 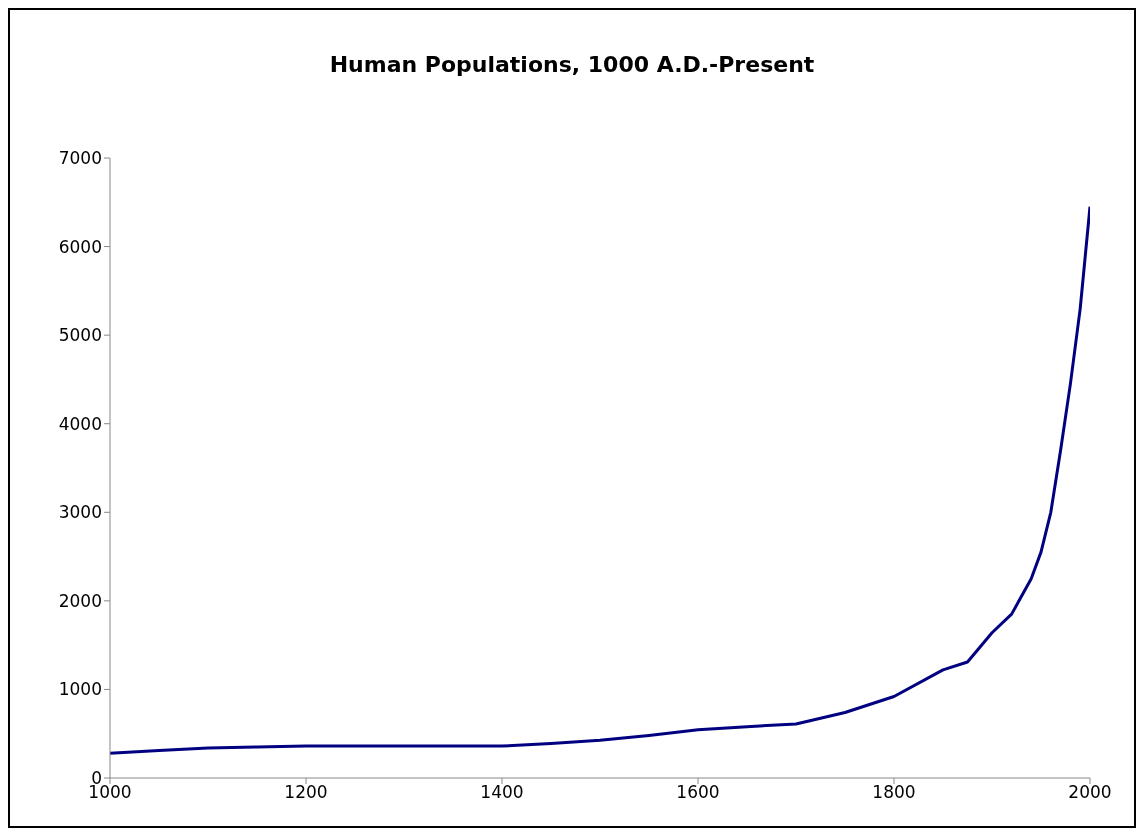 What do you see at coordinates (894, 792) in the screenshot?
I see `x-tick-label: 1800` at bounding box center [894, 792].